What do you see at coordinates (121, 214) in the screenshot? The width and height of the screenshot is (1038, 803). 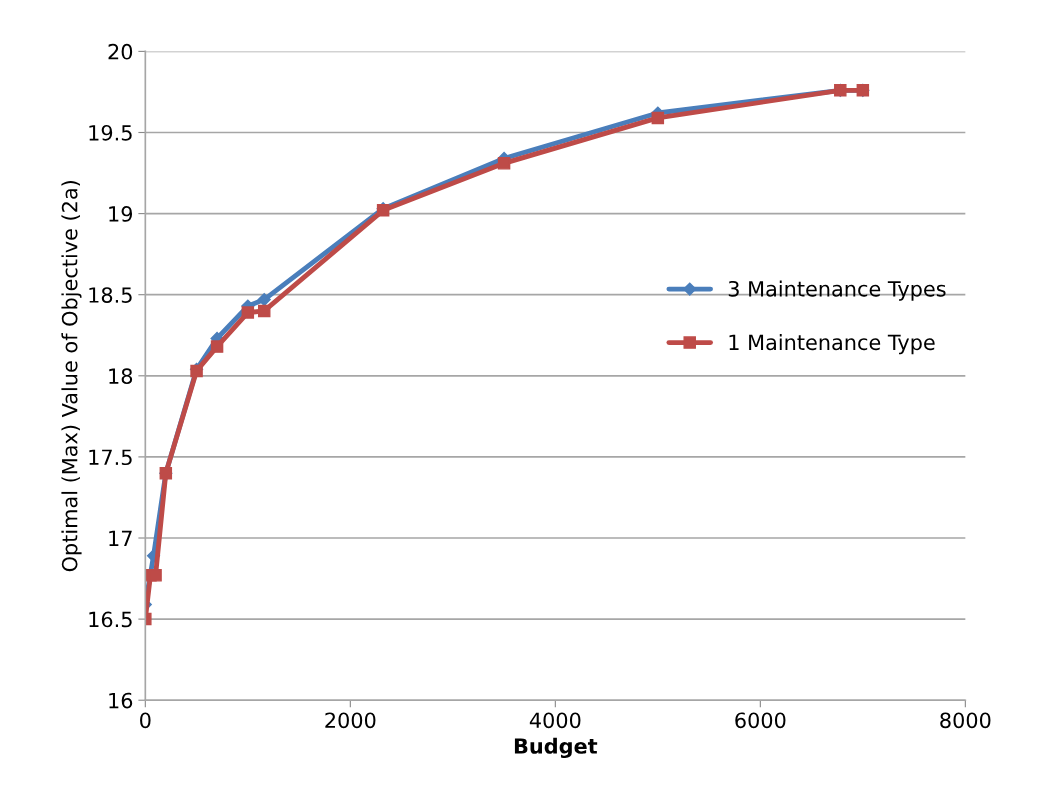 I see `y-tick-label: 19` at bounding box center [121, 214].